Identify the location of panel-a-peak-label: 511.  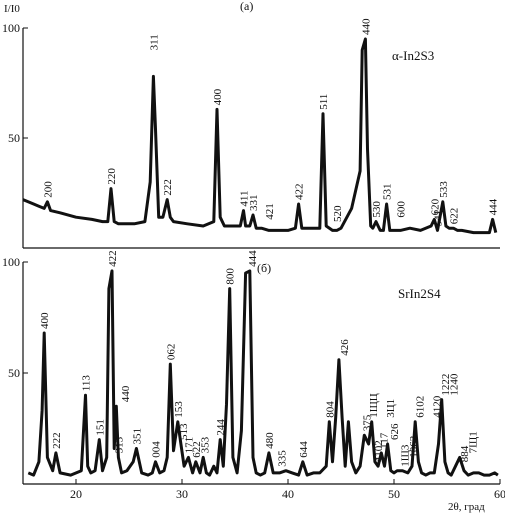
(324, 102).